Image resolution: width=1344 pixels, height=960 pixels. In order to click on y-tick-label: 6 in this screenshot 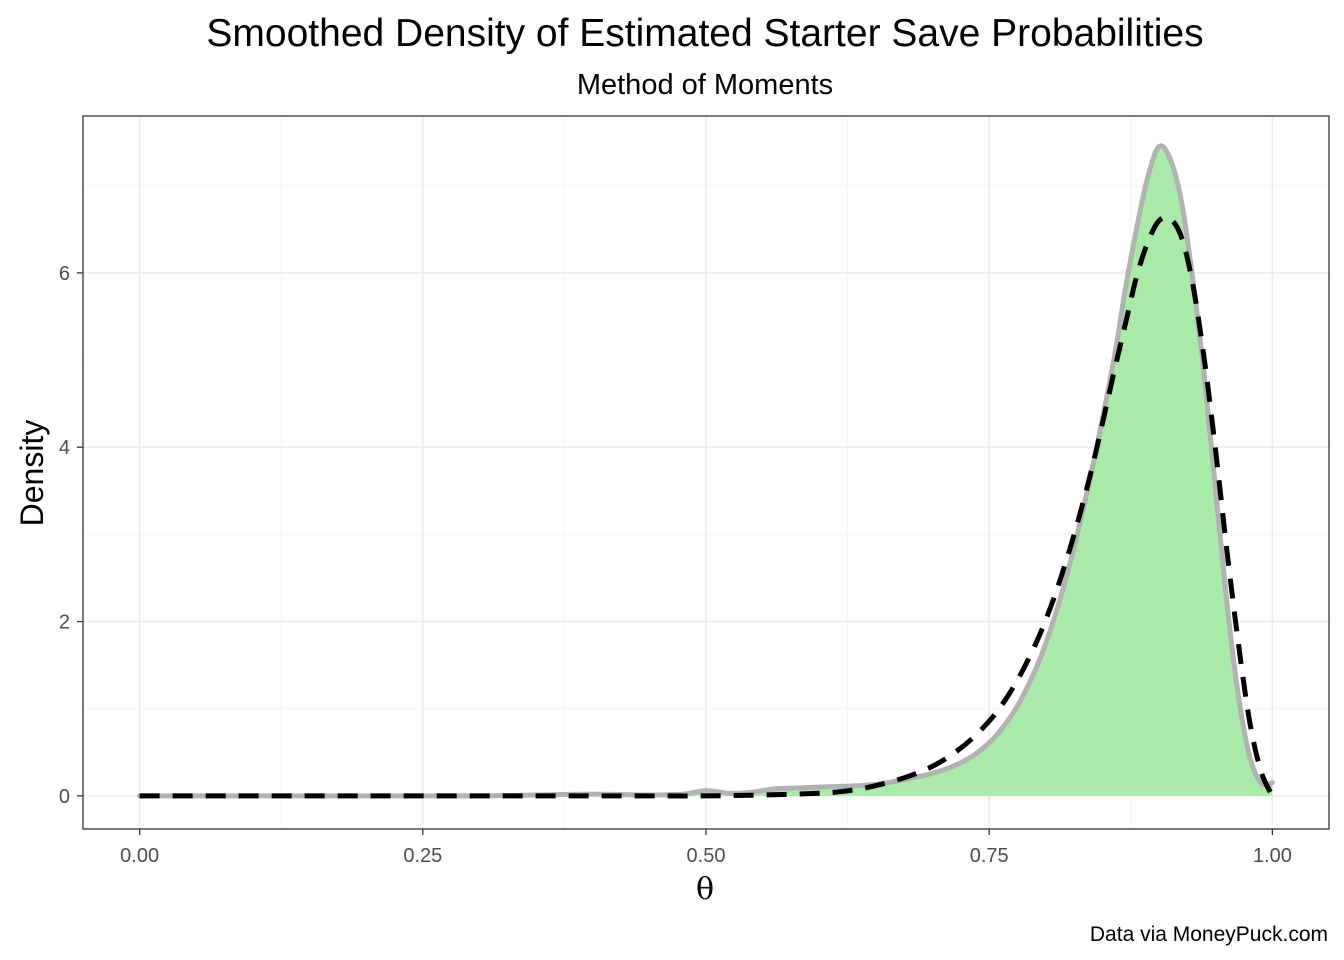, I will do `click(64, 274)`.